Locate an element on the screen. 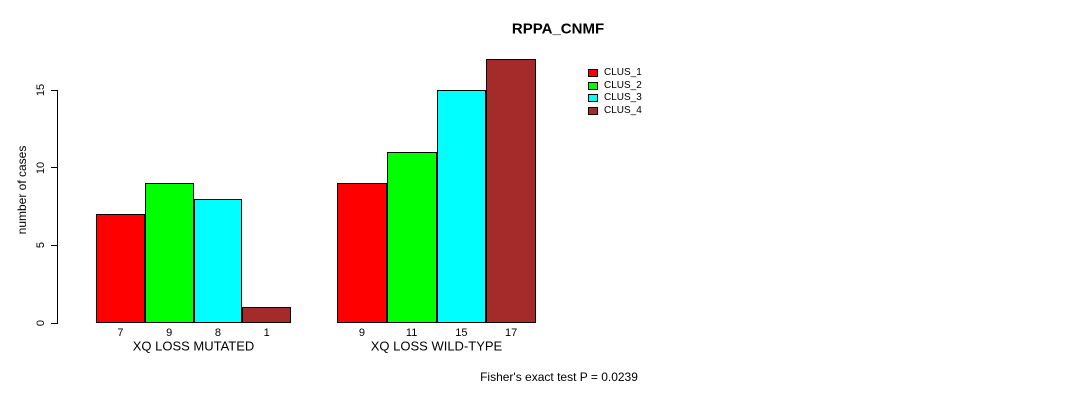 The width and height of the screenshot is (1090, 400). bar-value-label: 1 is located at coordinates (266, 332).